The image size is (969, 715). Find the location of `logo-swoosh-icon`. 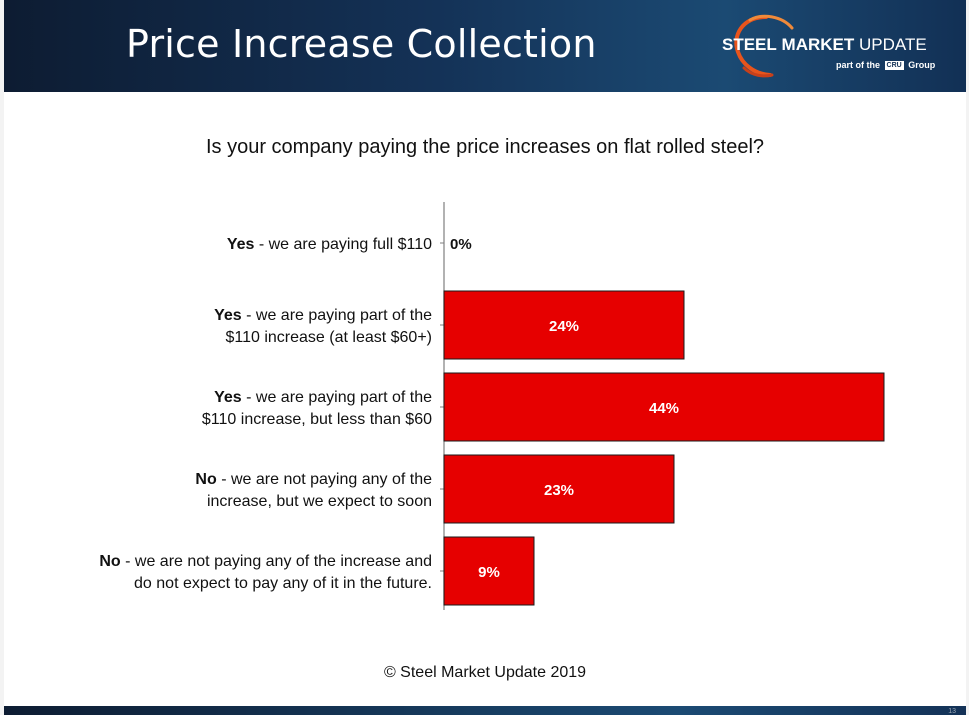

logo-swoosh-icon is located at coordinates (764, 46).